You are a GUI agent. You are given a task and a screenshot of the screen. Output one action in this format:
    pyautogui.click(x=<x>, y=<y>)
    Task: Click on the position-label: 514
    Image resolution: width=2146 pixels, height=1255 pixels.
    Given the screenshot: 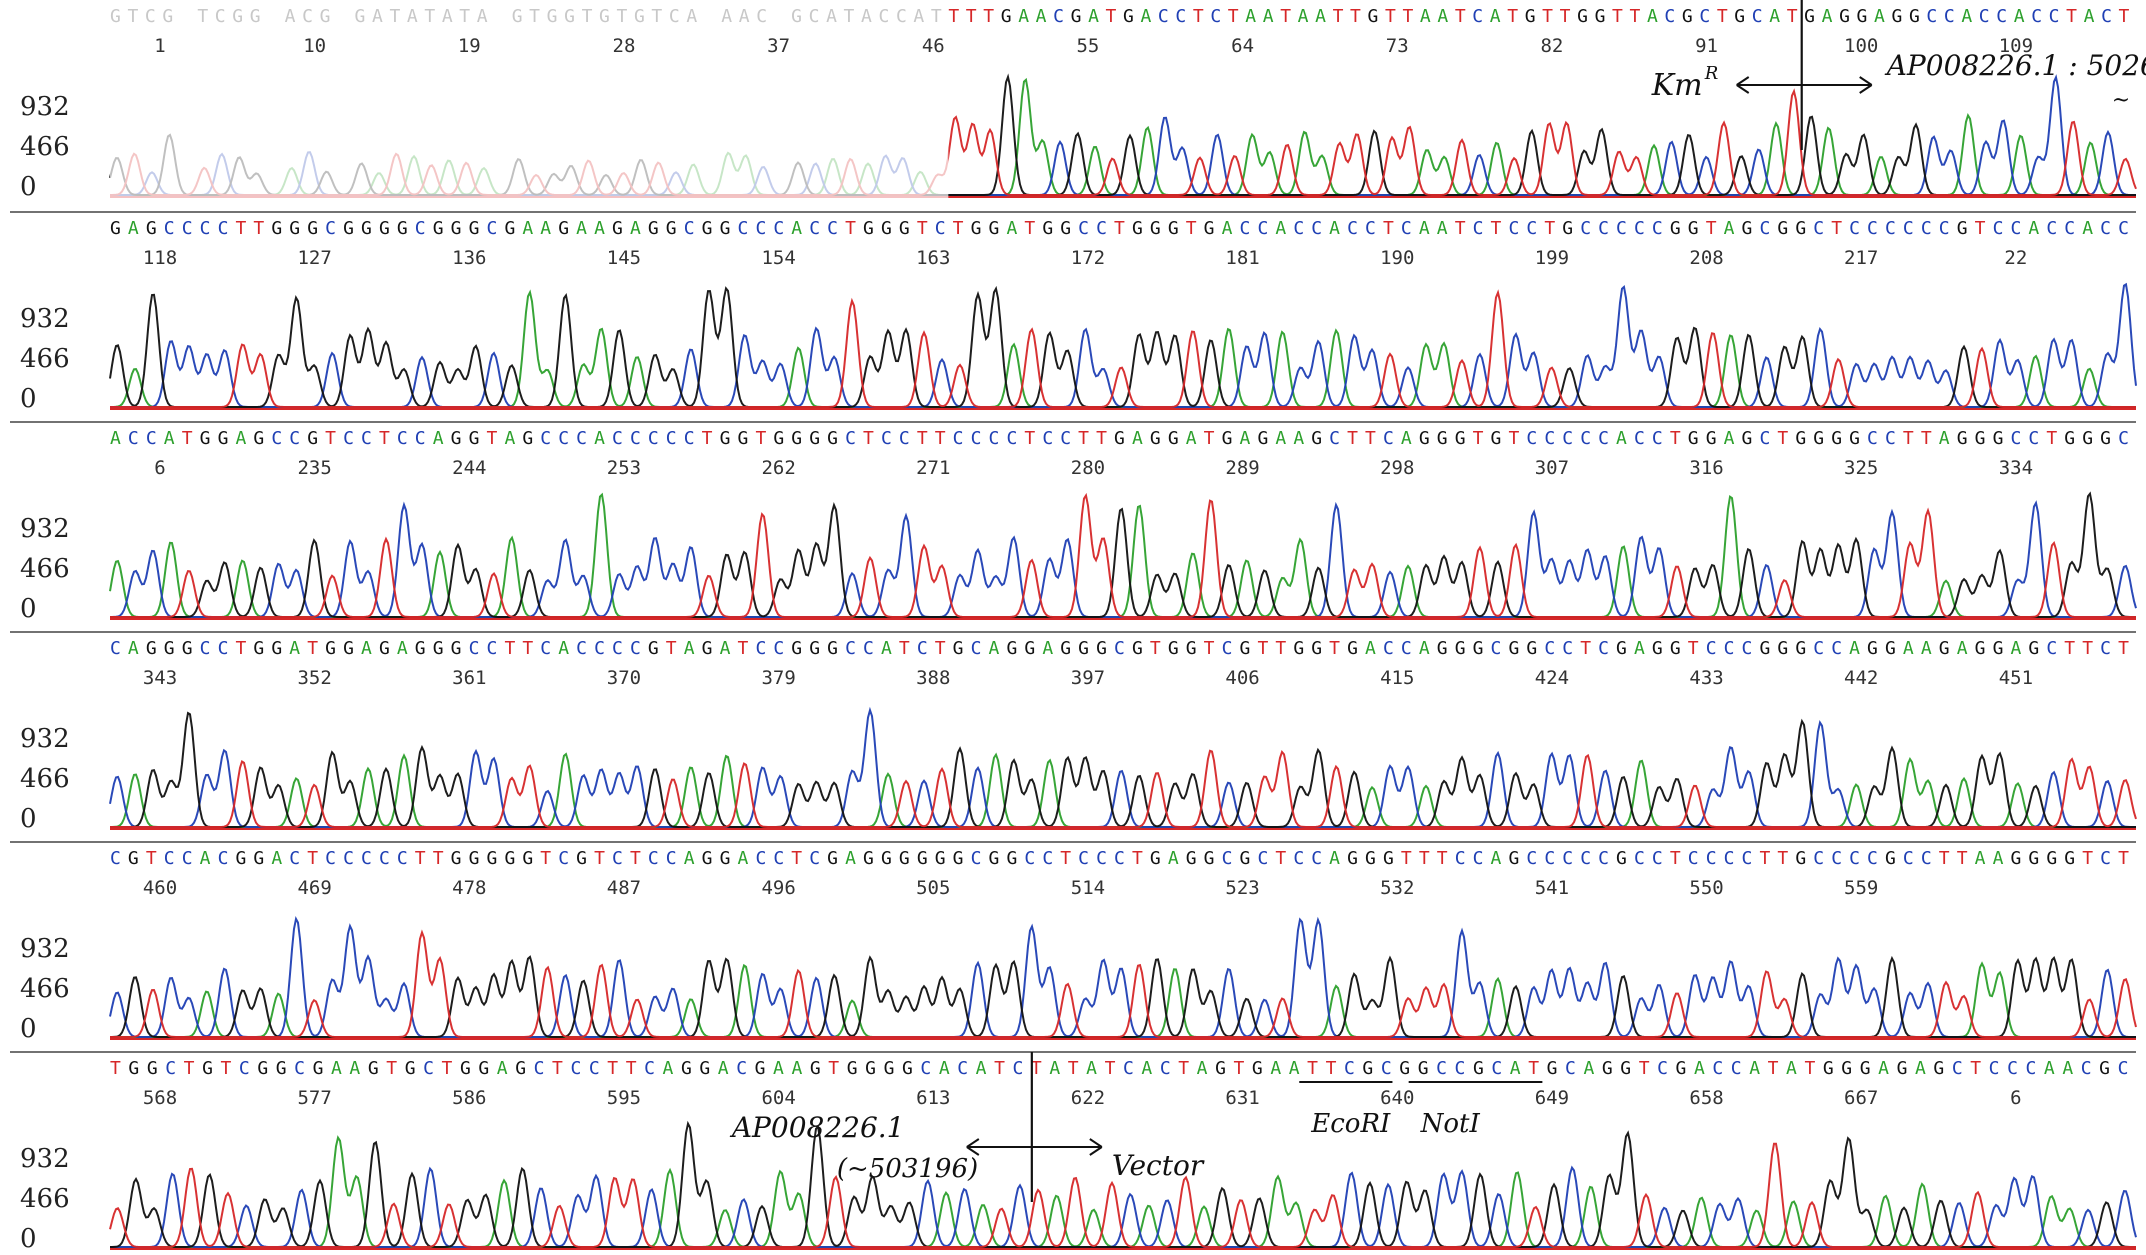 What is the action you would take?
    pyautogui.click(x=1088, y=888)
    